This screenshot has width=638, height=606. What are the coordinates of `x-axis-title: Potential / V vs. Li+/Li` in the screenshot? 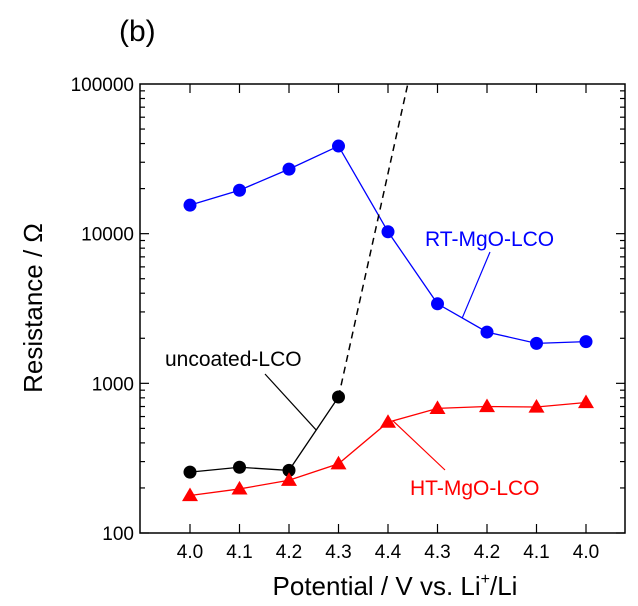 It's located at (395, 586).